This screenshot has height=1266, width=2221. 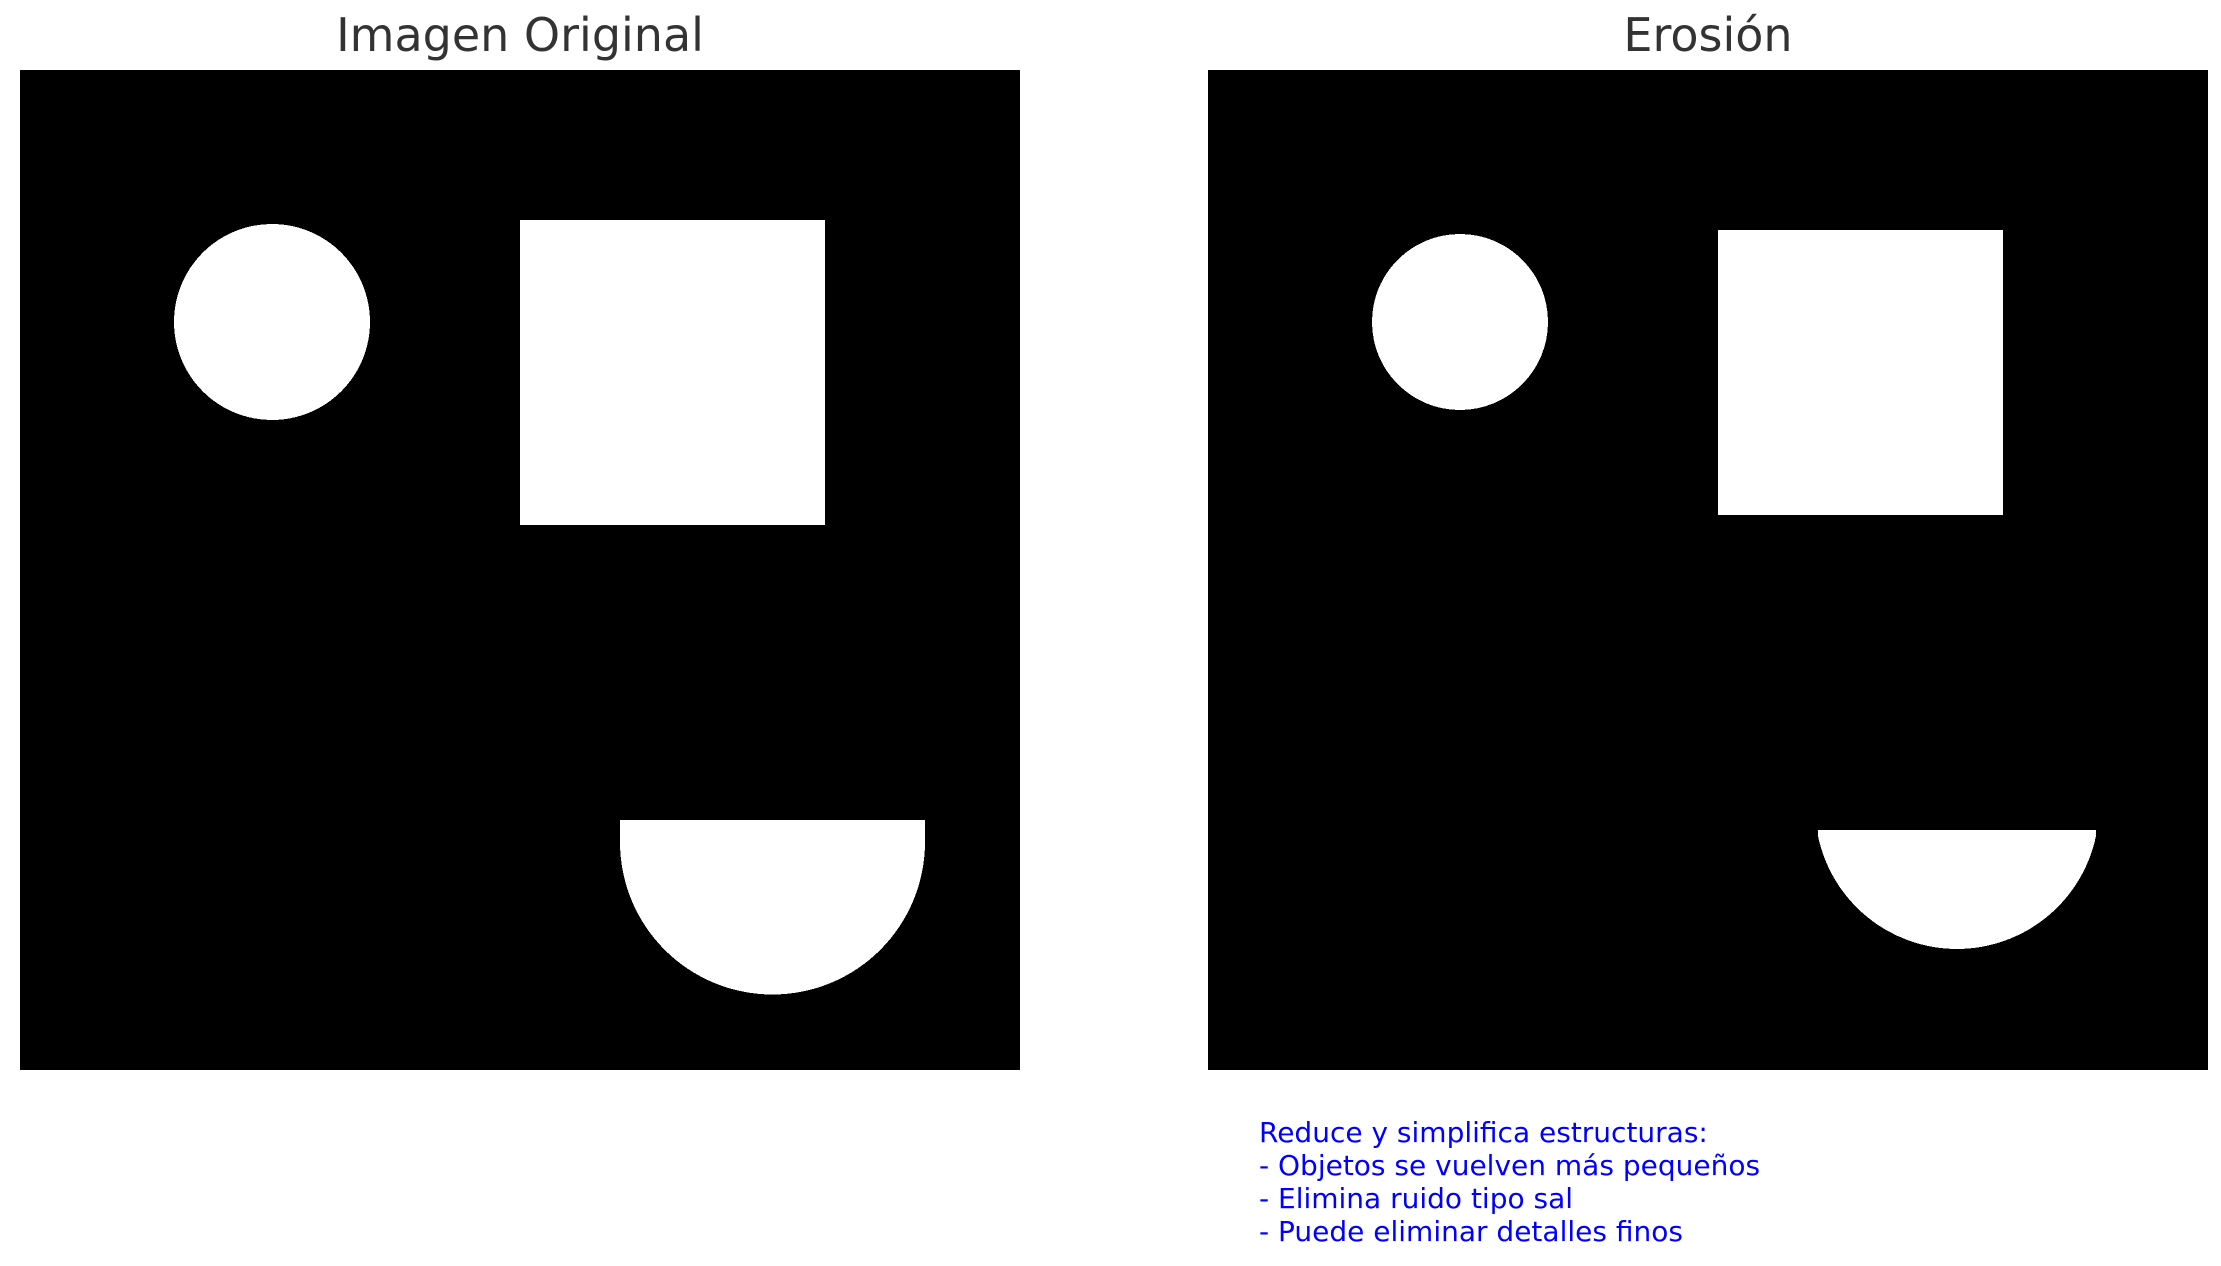 I want to click on eroded-square, so click(x=1860, y=372).